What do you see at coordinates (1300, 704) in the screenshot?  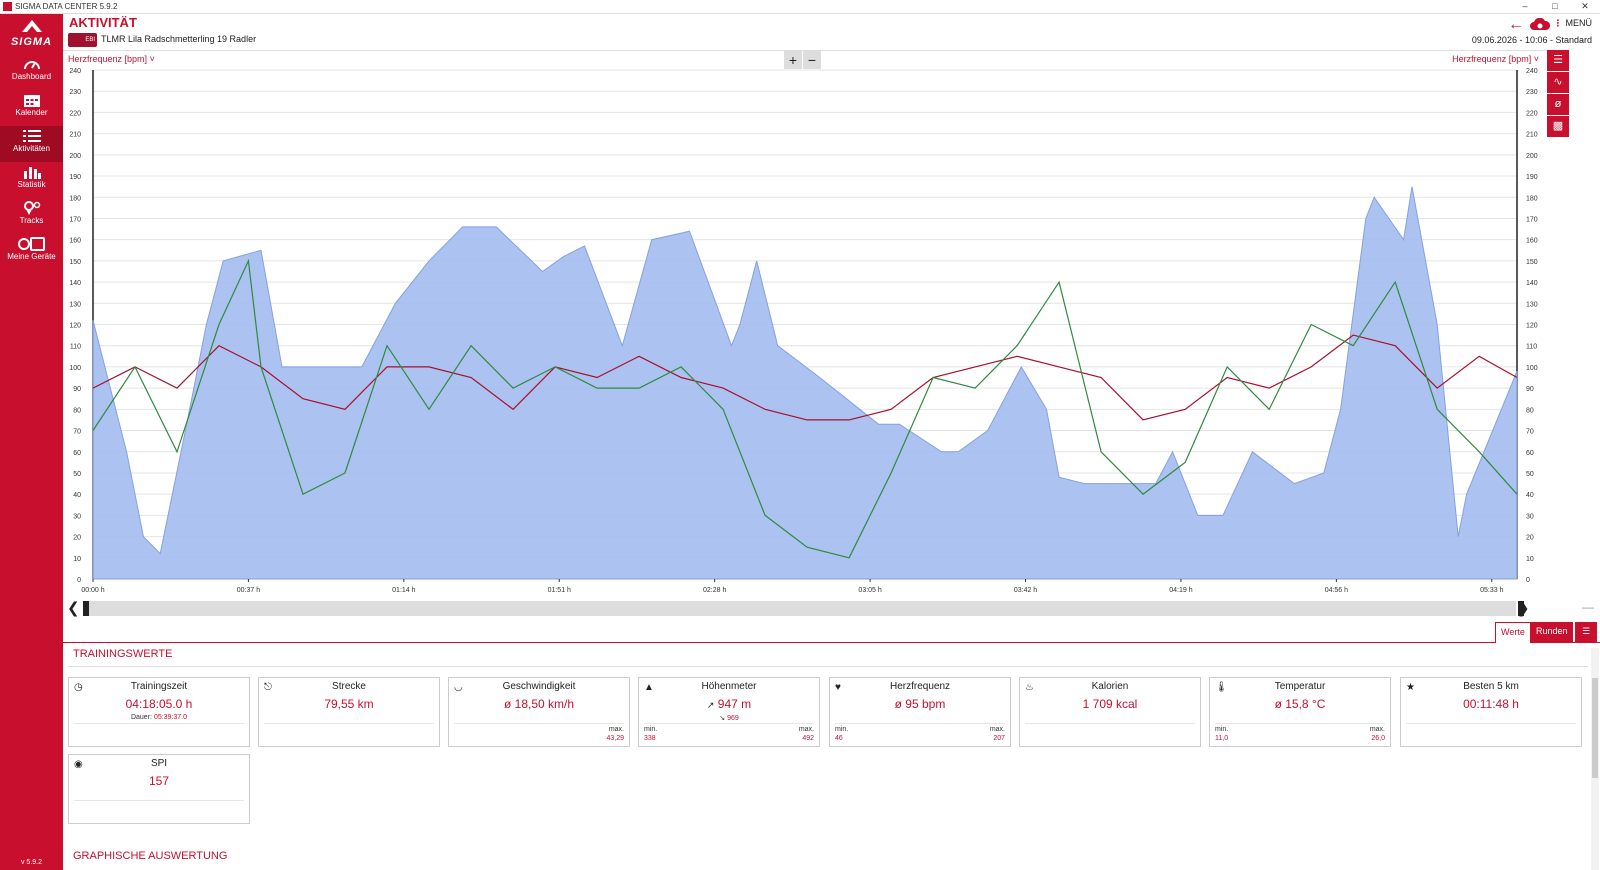 I see `card-value: ø 15,8 °C` at bounding box center [1300, 704].